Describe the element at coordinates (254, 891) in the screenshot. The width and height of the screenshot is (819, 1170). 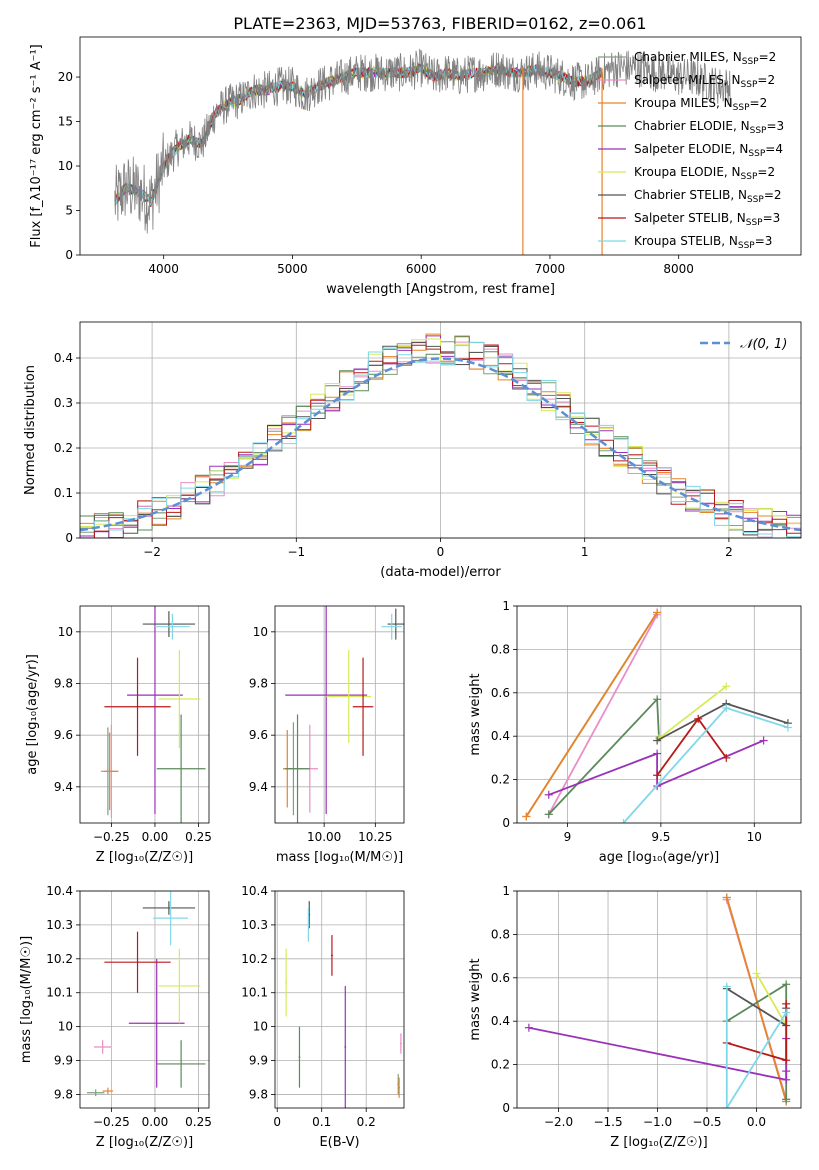
I see `y-tick-label: 10.4` at that location.